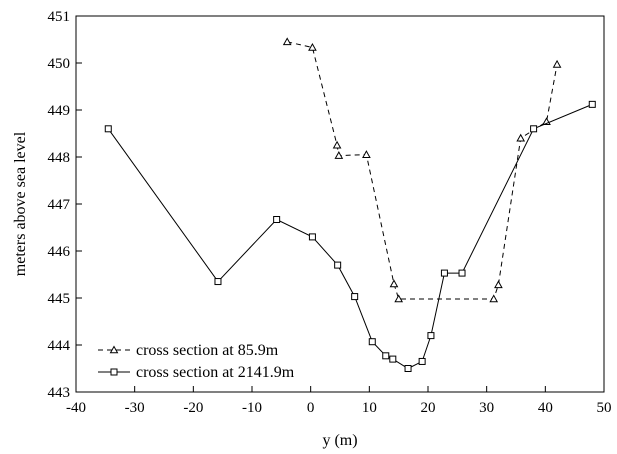  What do you see at coordinates (59, 111) in the screenshot?
I see `y-tick-label: 449` at bounding box center [59, 111].